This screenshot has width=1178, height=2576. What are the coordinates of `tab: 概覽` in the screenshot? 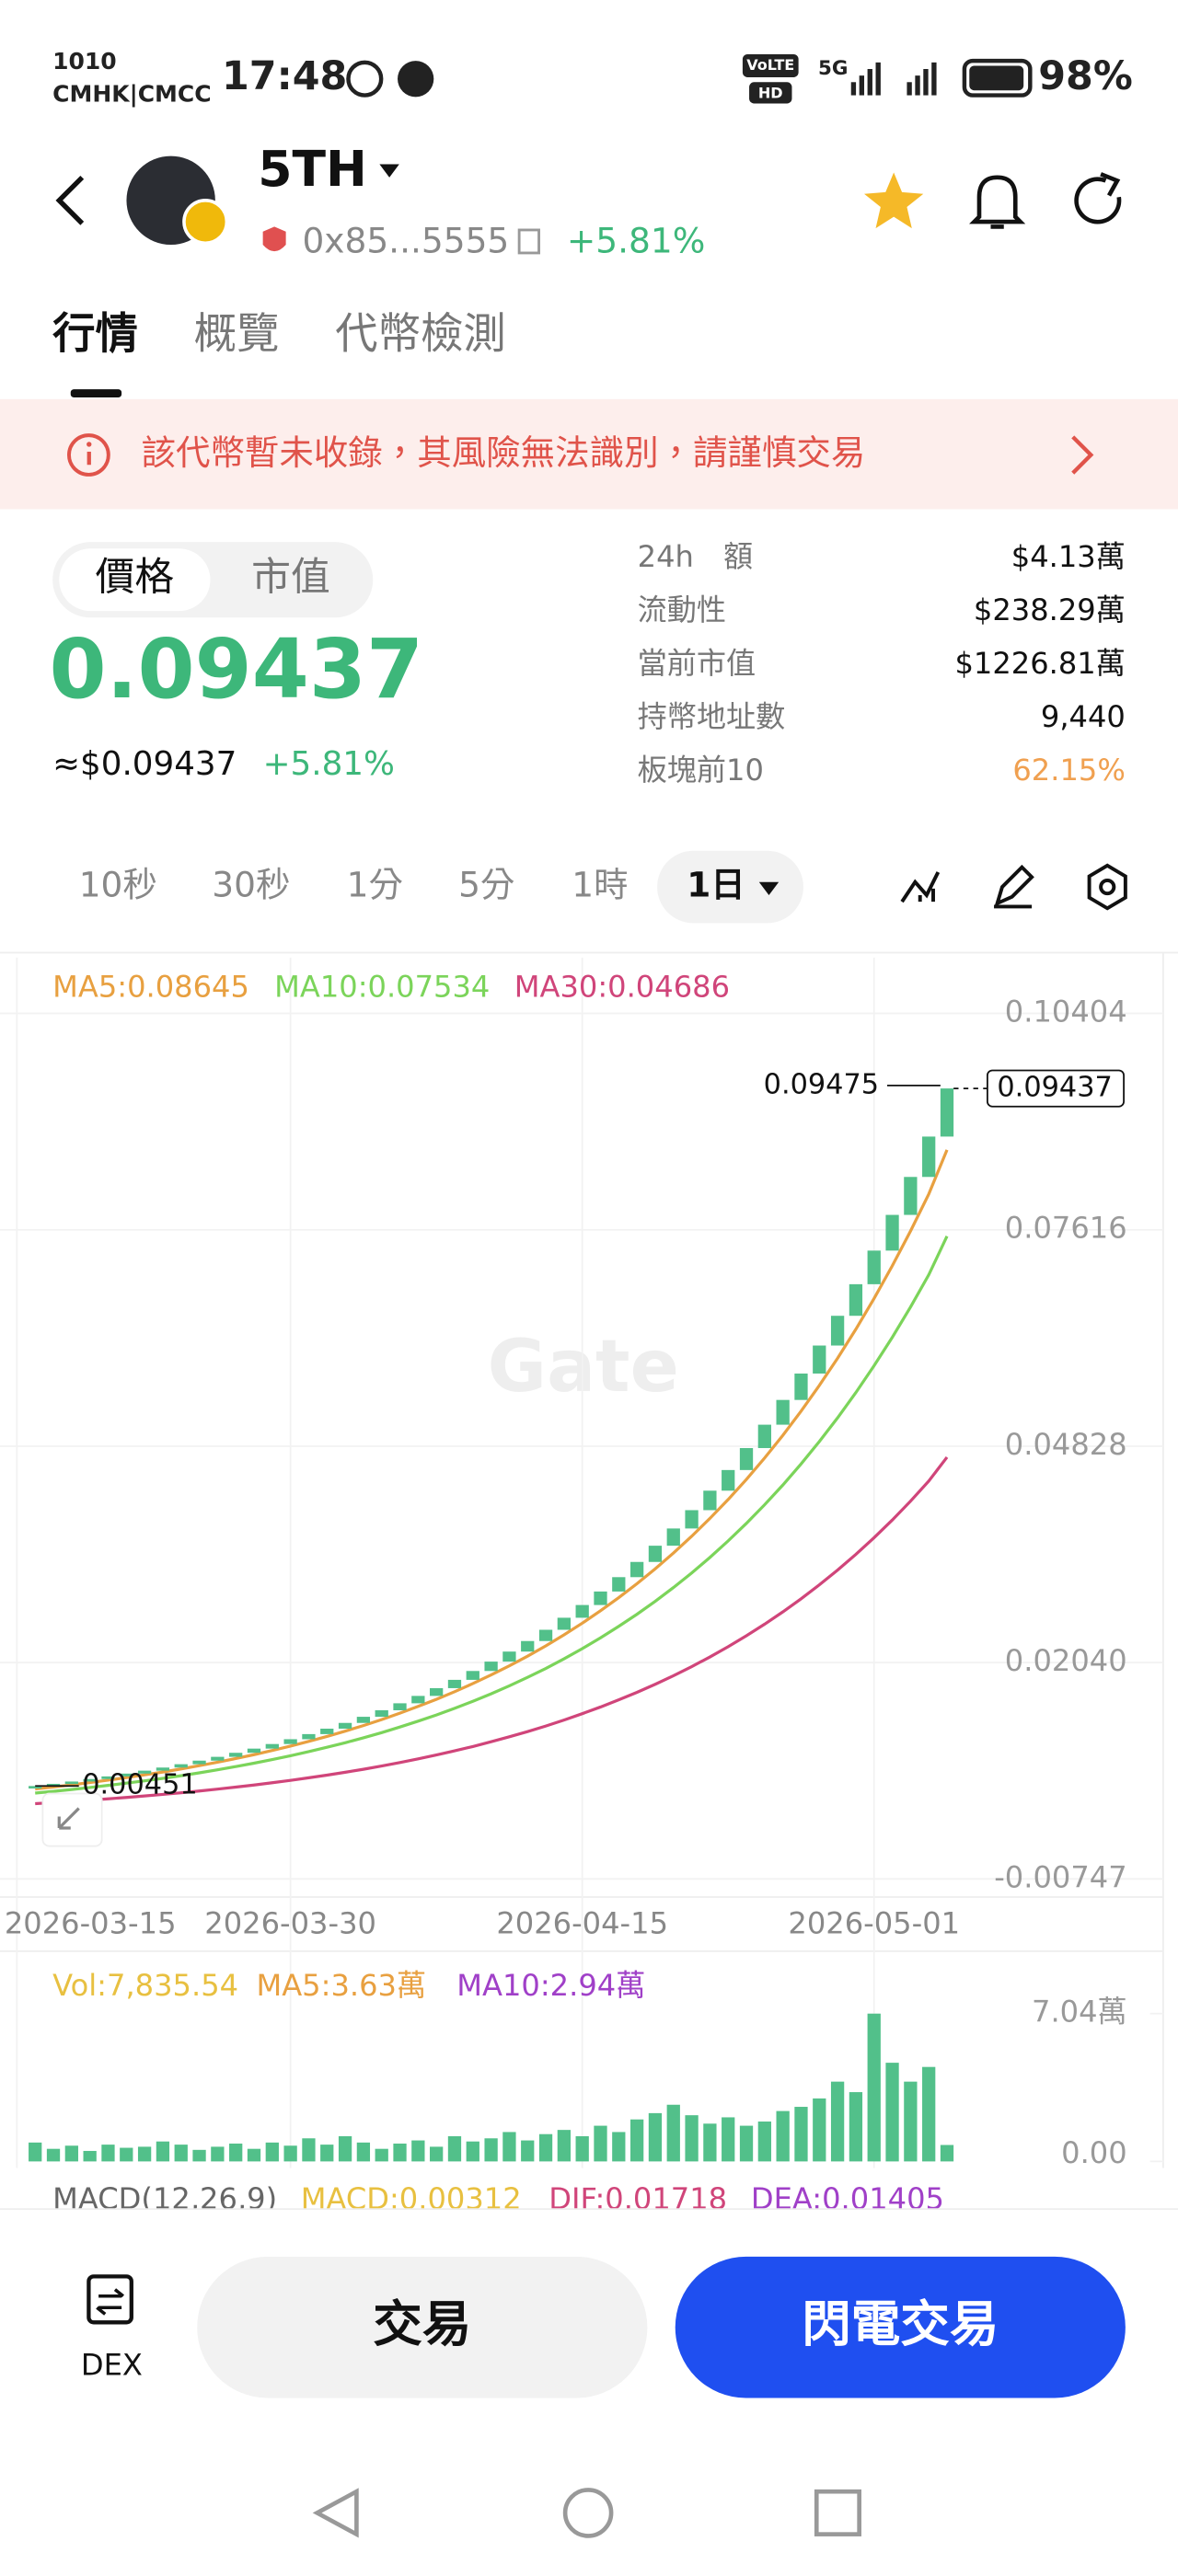 It's located at (237, 334).